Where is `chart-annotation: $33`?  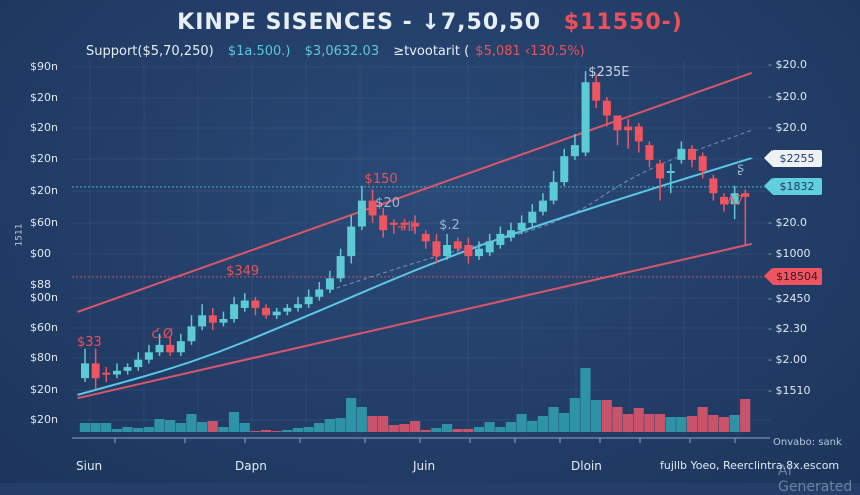
chart-annotation: $33 is located at coordinates (89, 342).